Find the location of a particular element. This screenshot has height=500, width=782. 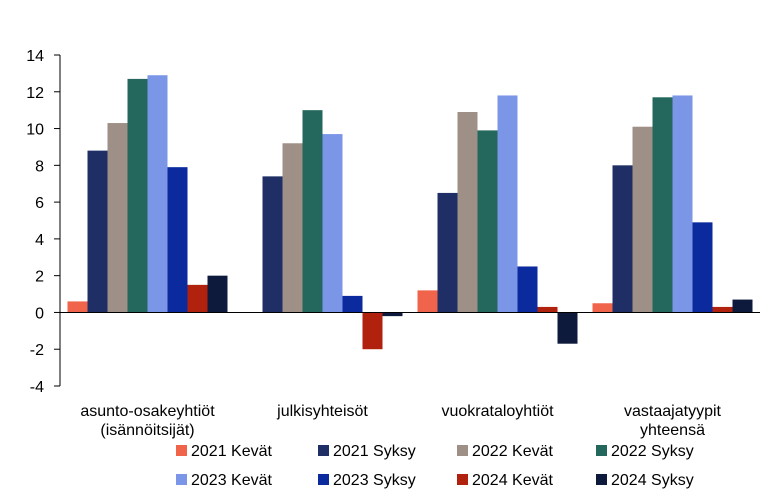

legend-item: 2024 Kevät is located at coordinates (505, 480).